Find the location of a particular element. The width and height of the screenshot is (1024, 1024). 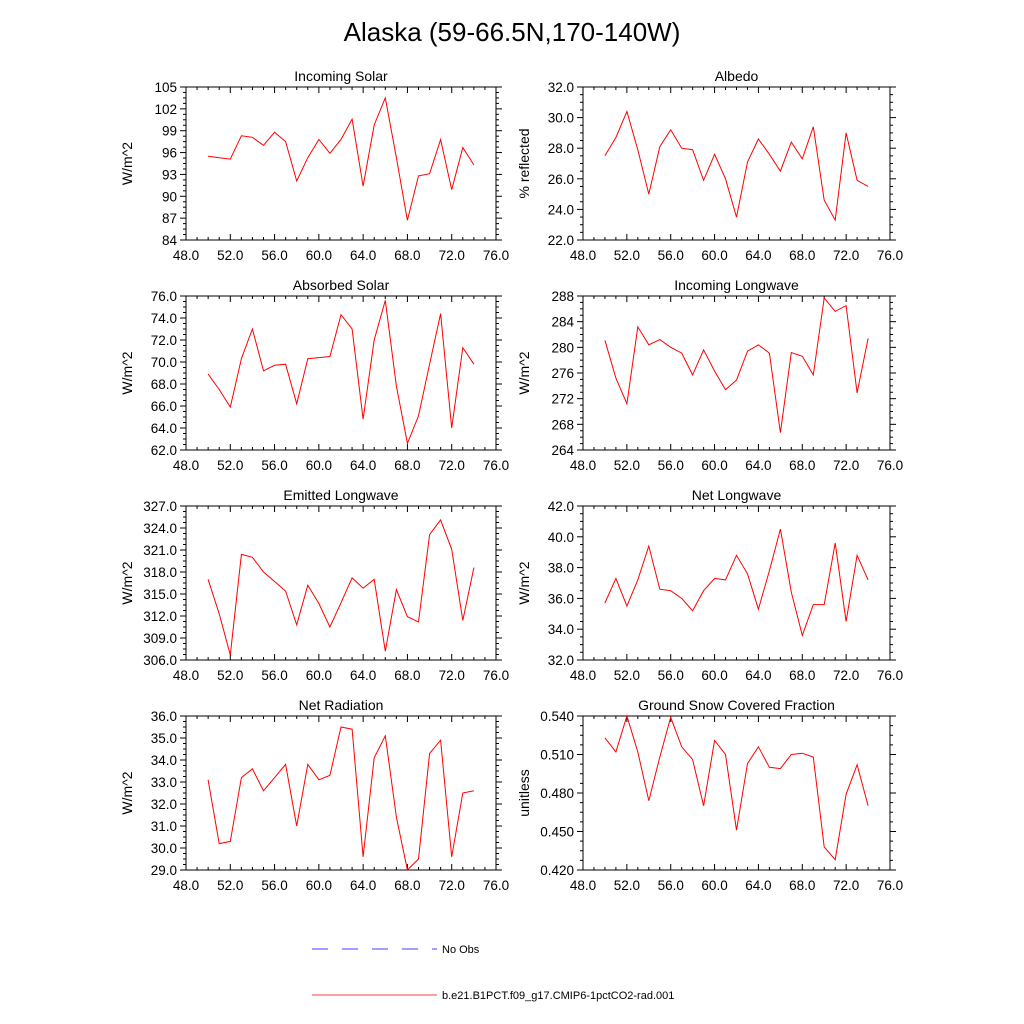

panel-title: Net Radiation is located at coordinates (341, 705).